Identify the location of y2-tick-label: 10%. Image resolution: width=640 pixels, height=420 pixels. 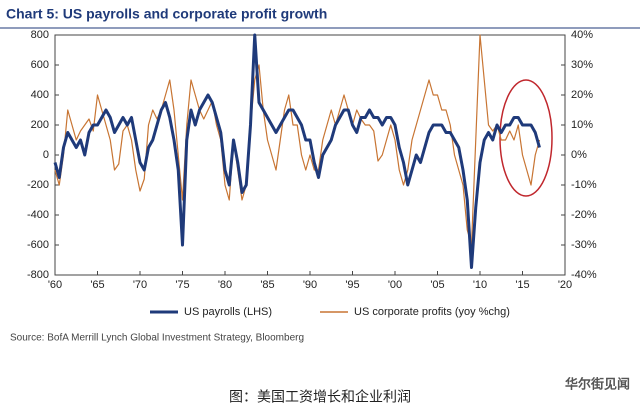
(582, 125).